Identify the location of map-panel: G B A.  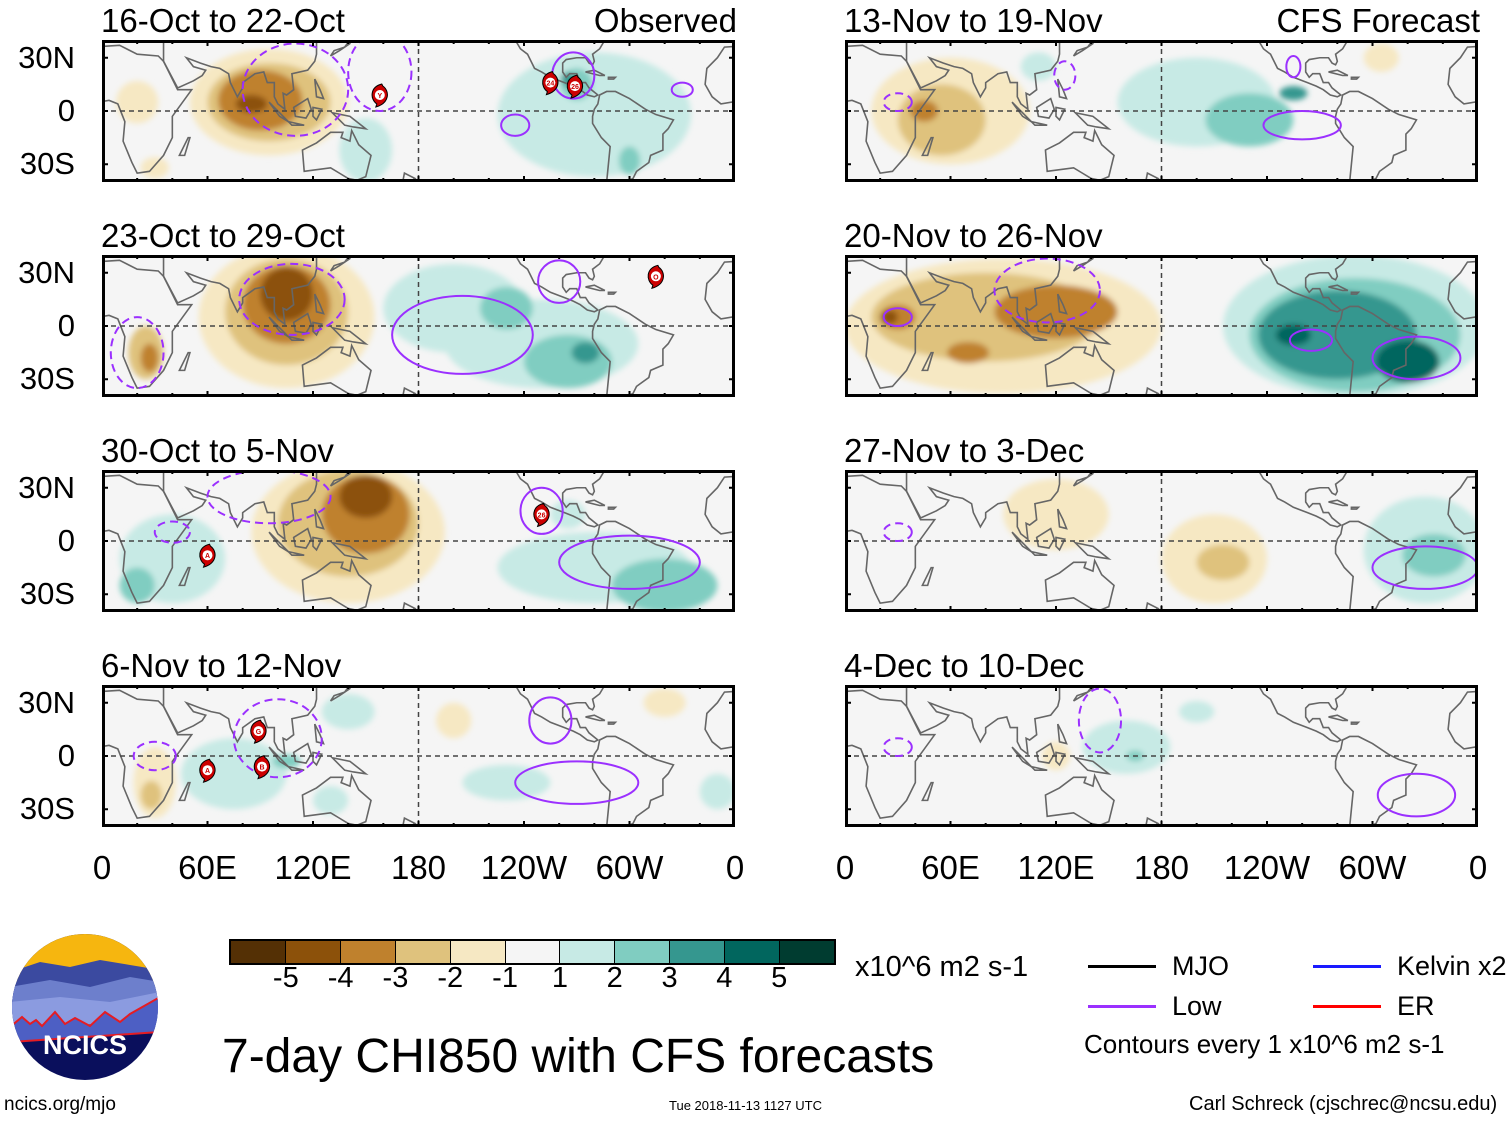
(418, 756).